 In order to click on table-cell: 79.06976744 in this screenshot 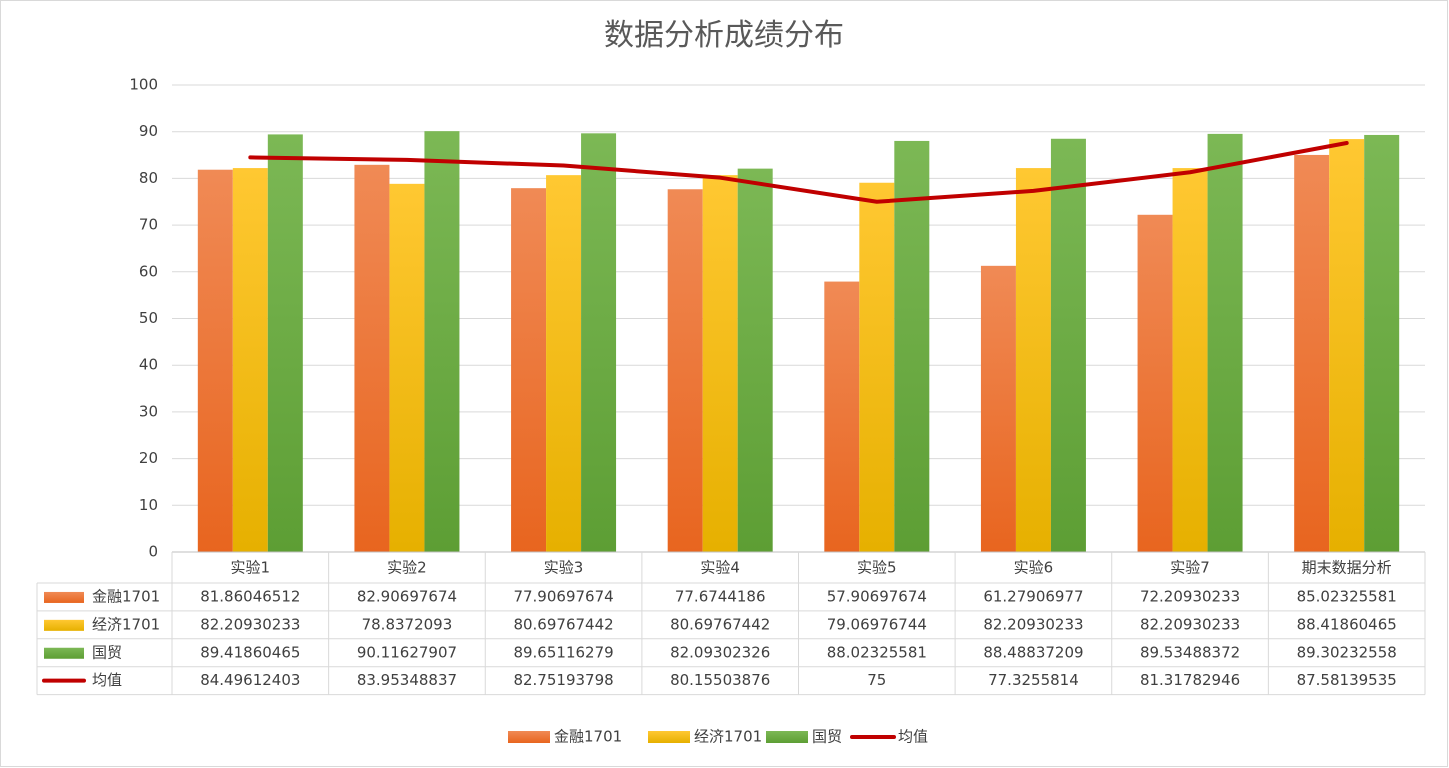, I will do `click(877, 624)`.